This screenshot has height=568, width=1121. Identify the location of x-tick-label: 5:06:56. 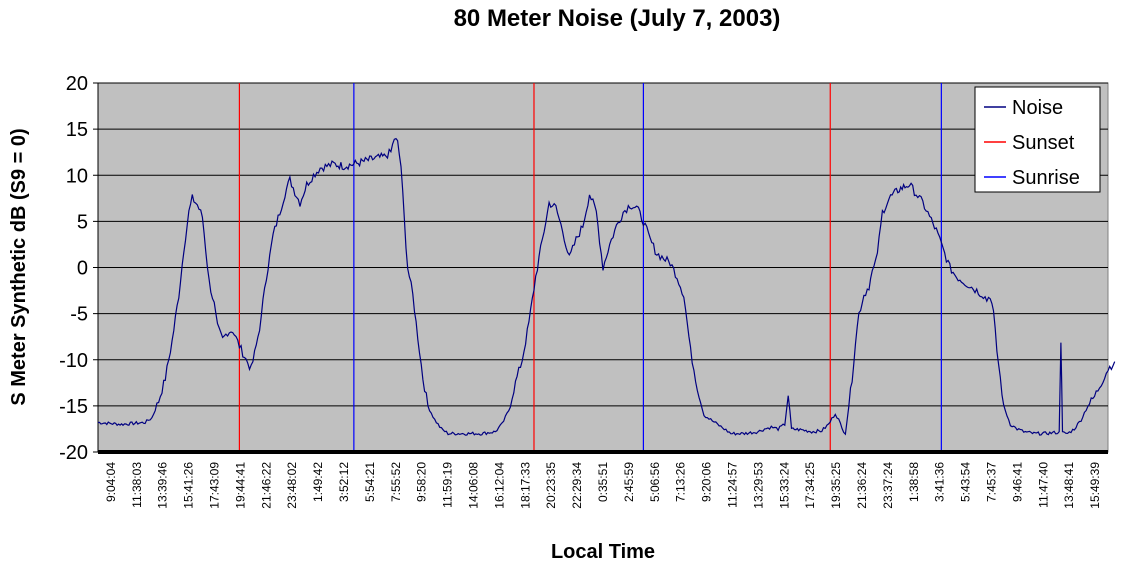
(655, 482).